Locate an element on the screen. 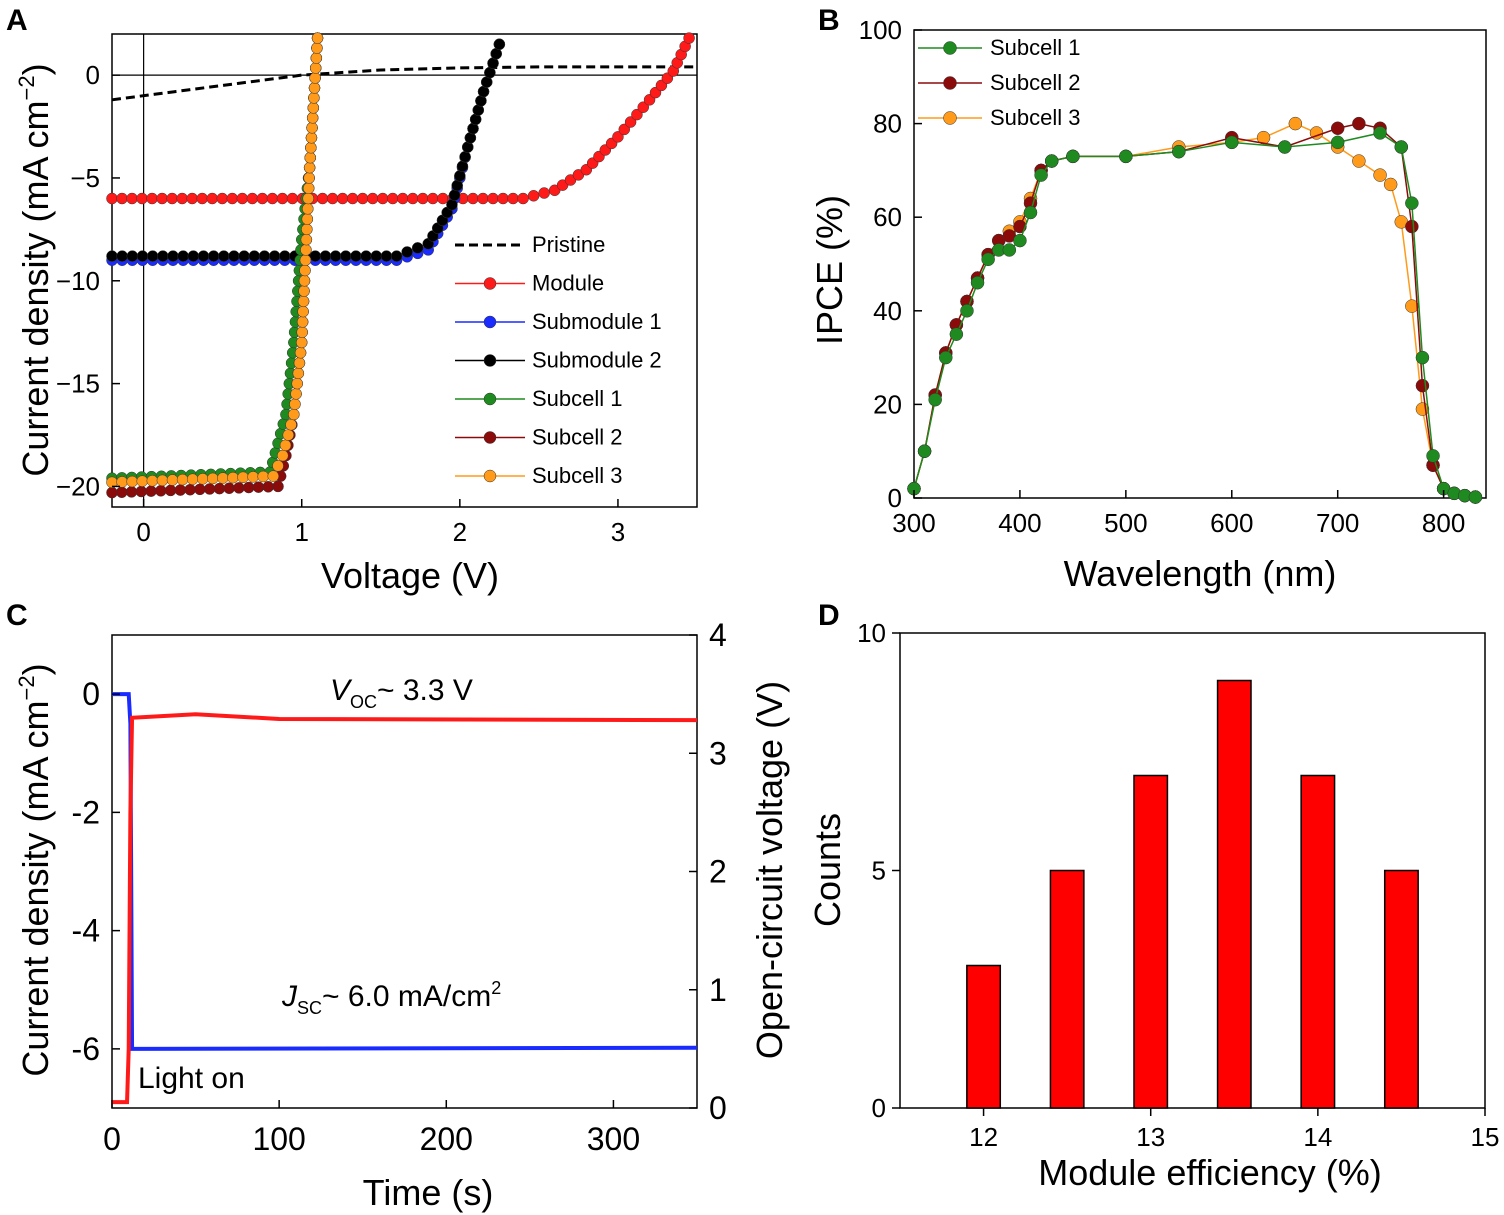 The image size is (1504, 1215). y-tick-label: −5 is located at coordinates (85, 178).